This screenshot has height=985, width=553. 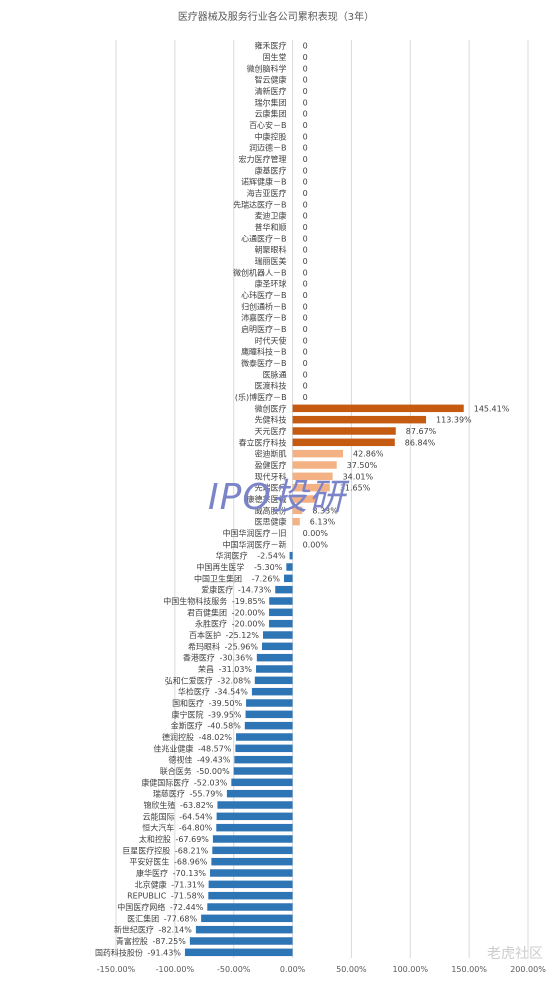 What do you see at coordinates (211, 624) in the screenshot?
I see `category-label: 永胜医疗` at bounding box center [211, 624].